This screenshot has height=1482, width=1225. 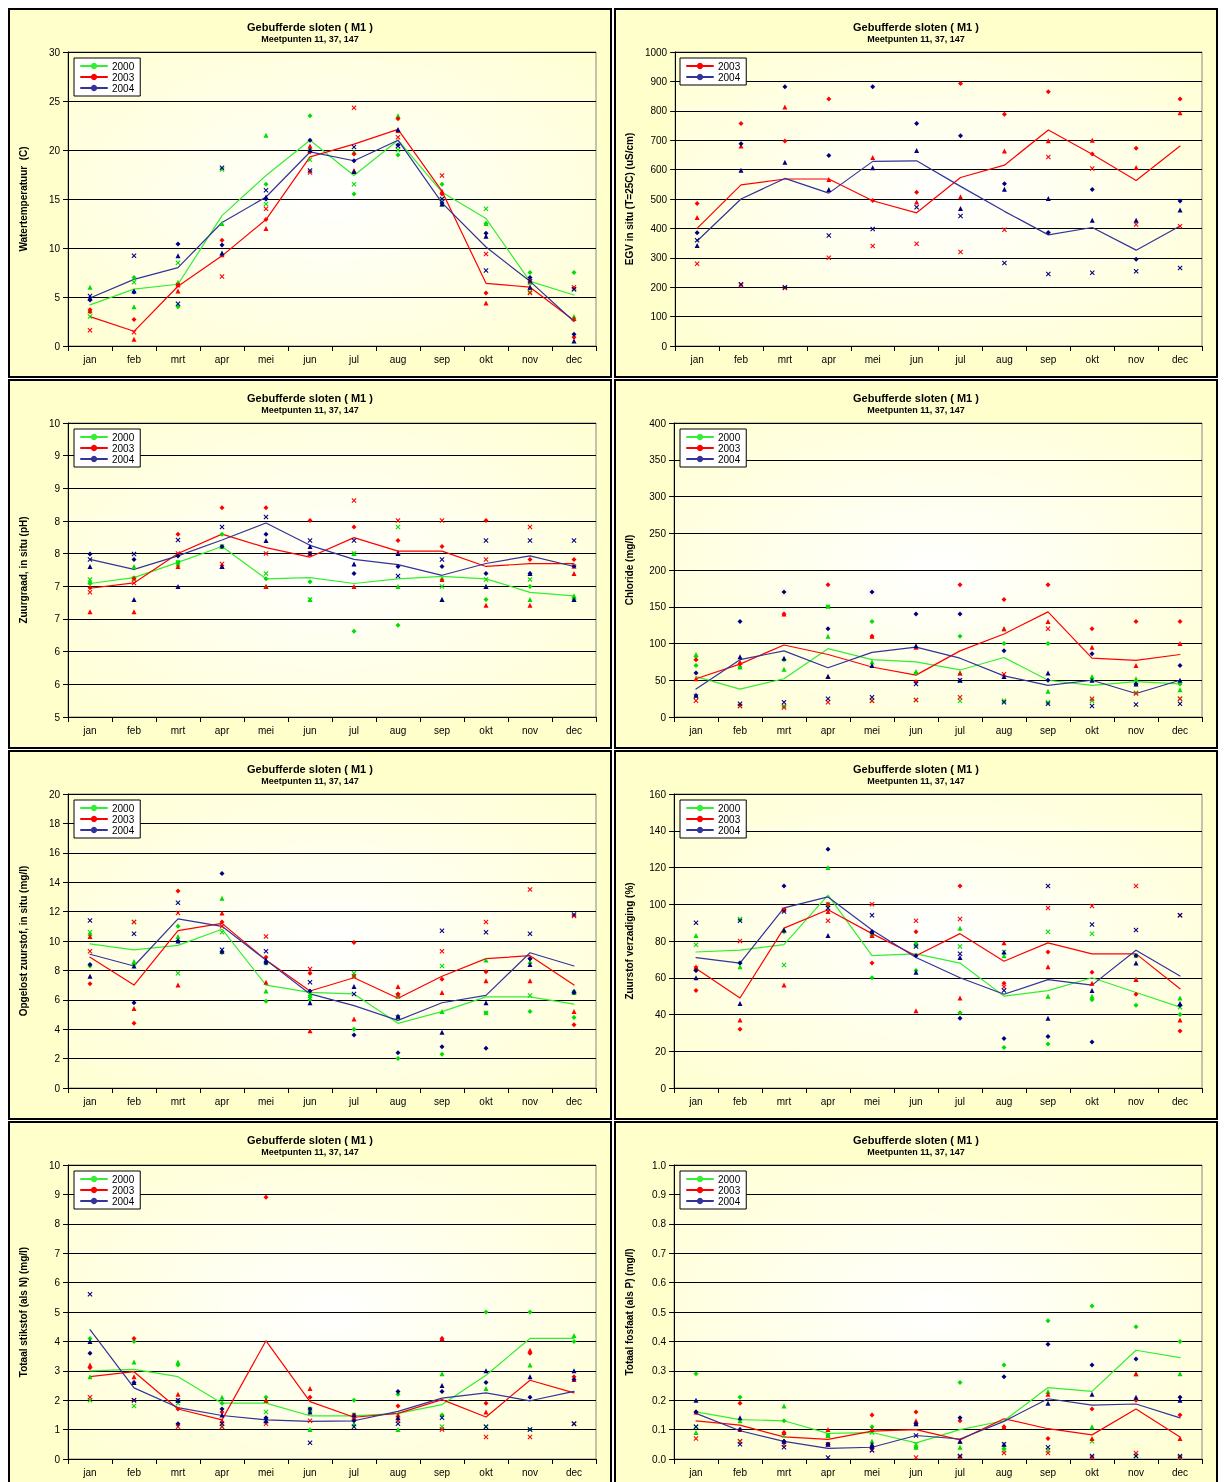 What do you see at coordinates (629, 941) in the screenshot?
I see `y-axis-title: Zuurstof verzadiging (%)` at bounding box center [629, 941].